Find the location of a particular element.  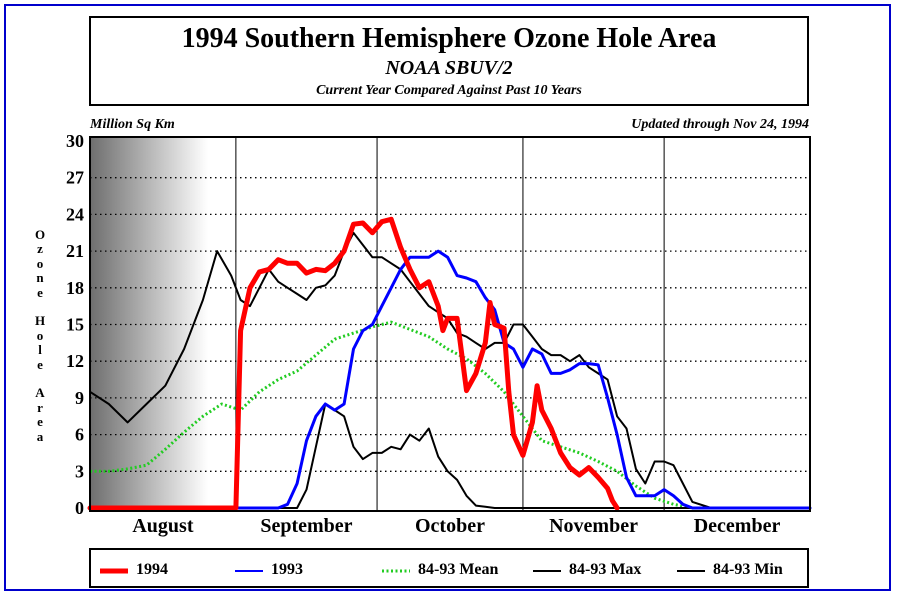

legend-label: 84-93 Max is located at coordinates (605, 569).